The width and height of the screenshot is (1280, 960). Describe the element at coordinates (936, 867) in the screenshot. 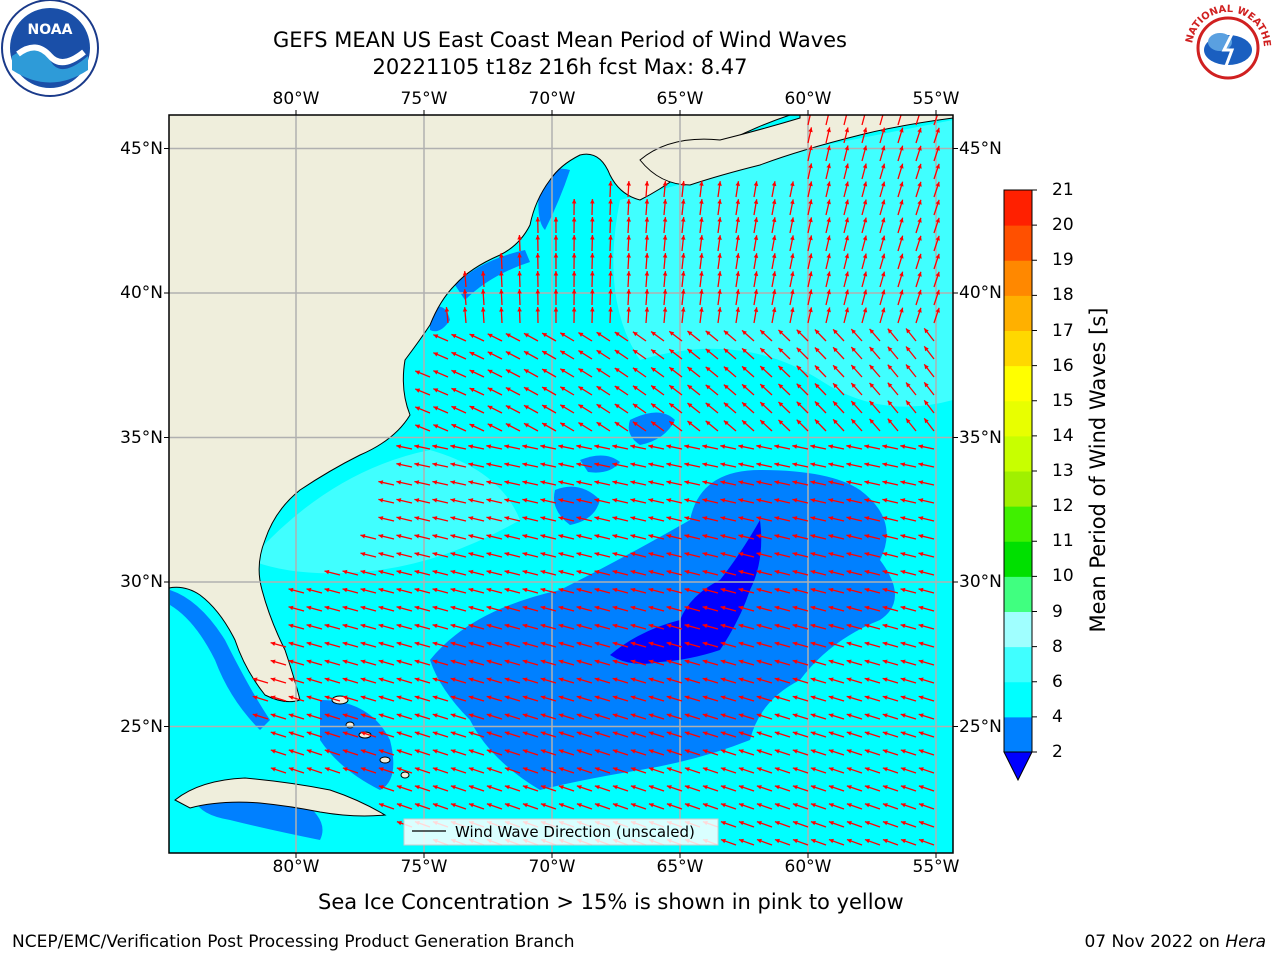

I see `lon-label-bottom: 55°W` at that location.